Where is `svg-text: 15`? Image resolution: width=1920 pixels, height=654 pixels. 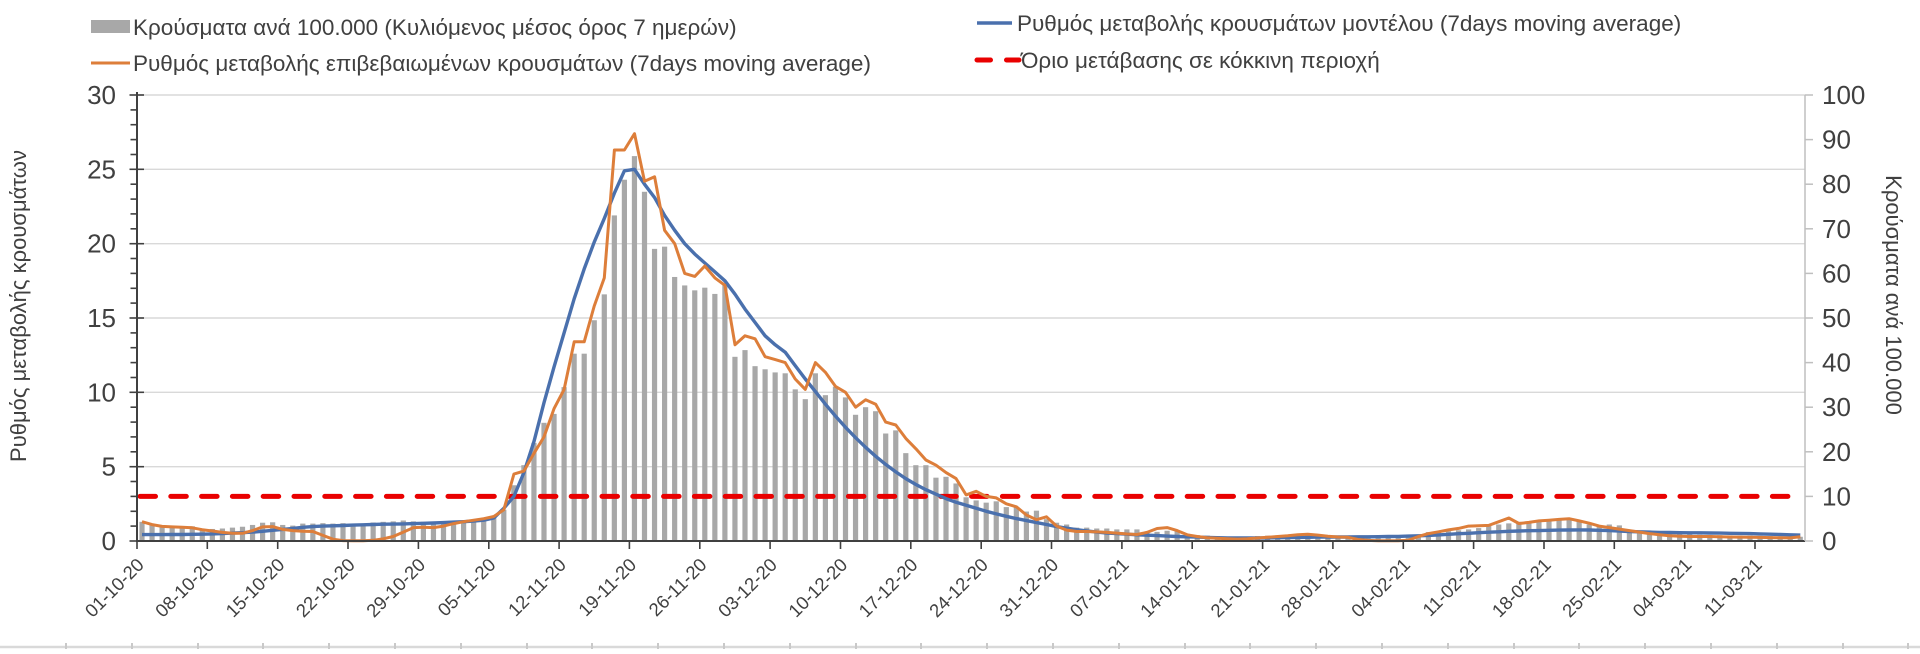 svg-text: 15 is located at coordinates (101, 318).